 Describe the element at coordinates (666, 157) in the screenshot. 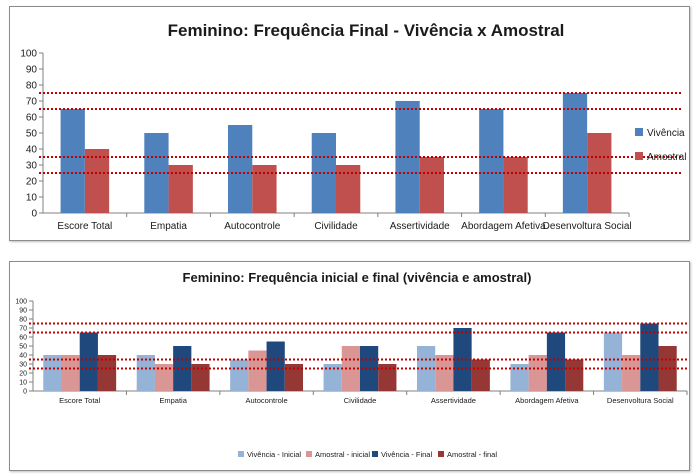

I see `legend-entry: Amostral` at that location.